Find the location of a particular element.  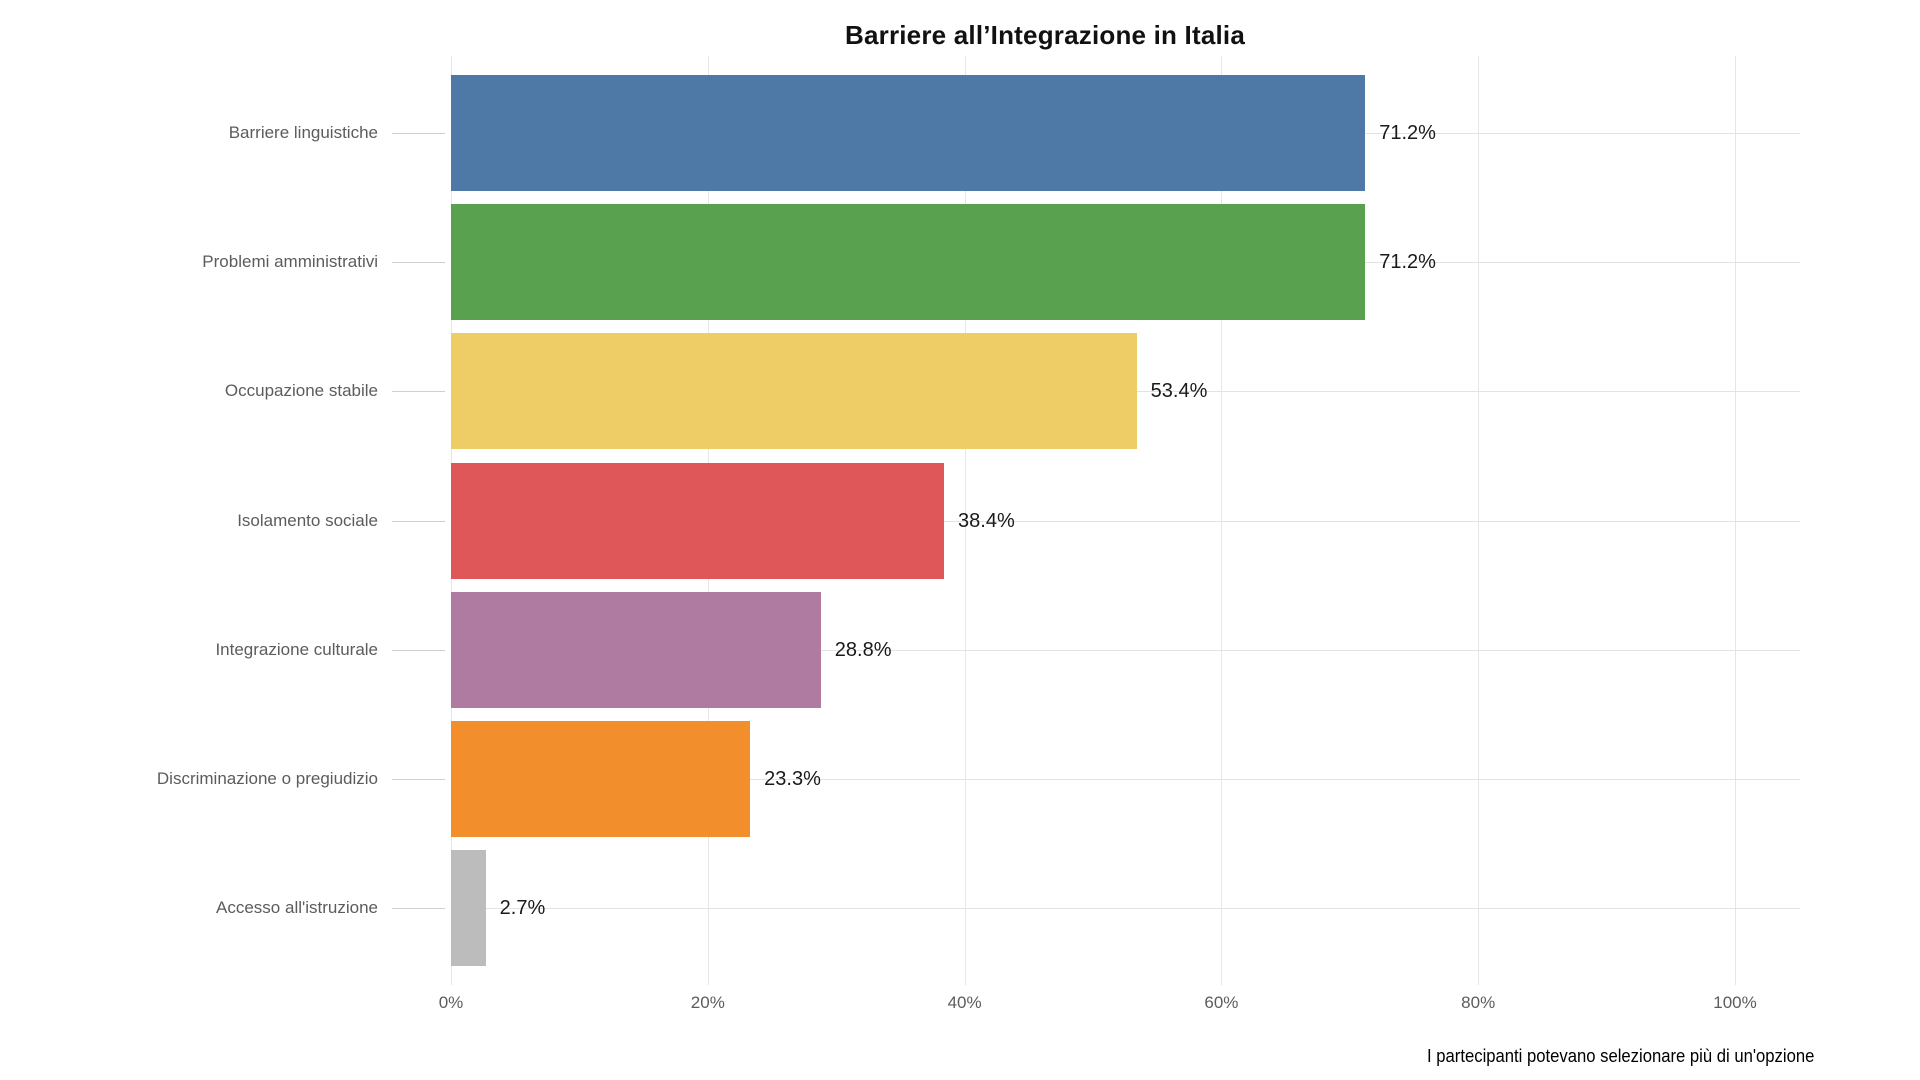

x-tick-label: 20% is located at coordinates (707, 1002).